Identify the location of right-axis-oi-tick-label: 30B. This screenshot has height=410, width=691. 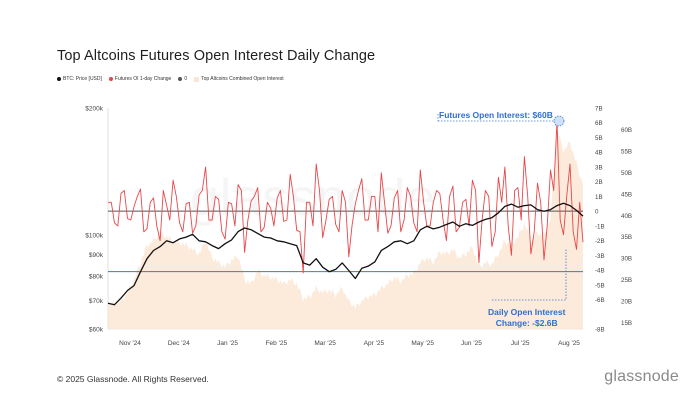
(626, 259).